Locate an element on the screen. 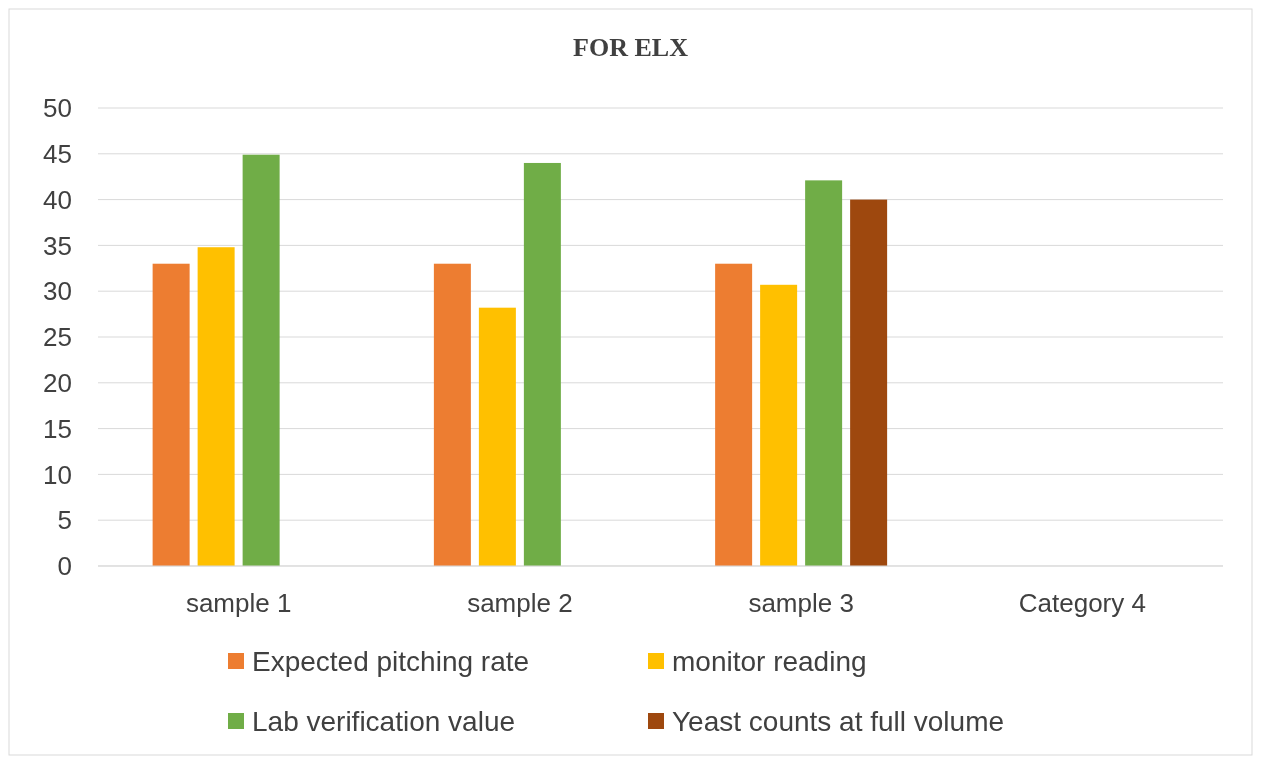 This screenshot has width=1261, height=764. chart-title: FOR ELX is located at coordinates (631, 47).